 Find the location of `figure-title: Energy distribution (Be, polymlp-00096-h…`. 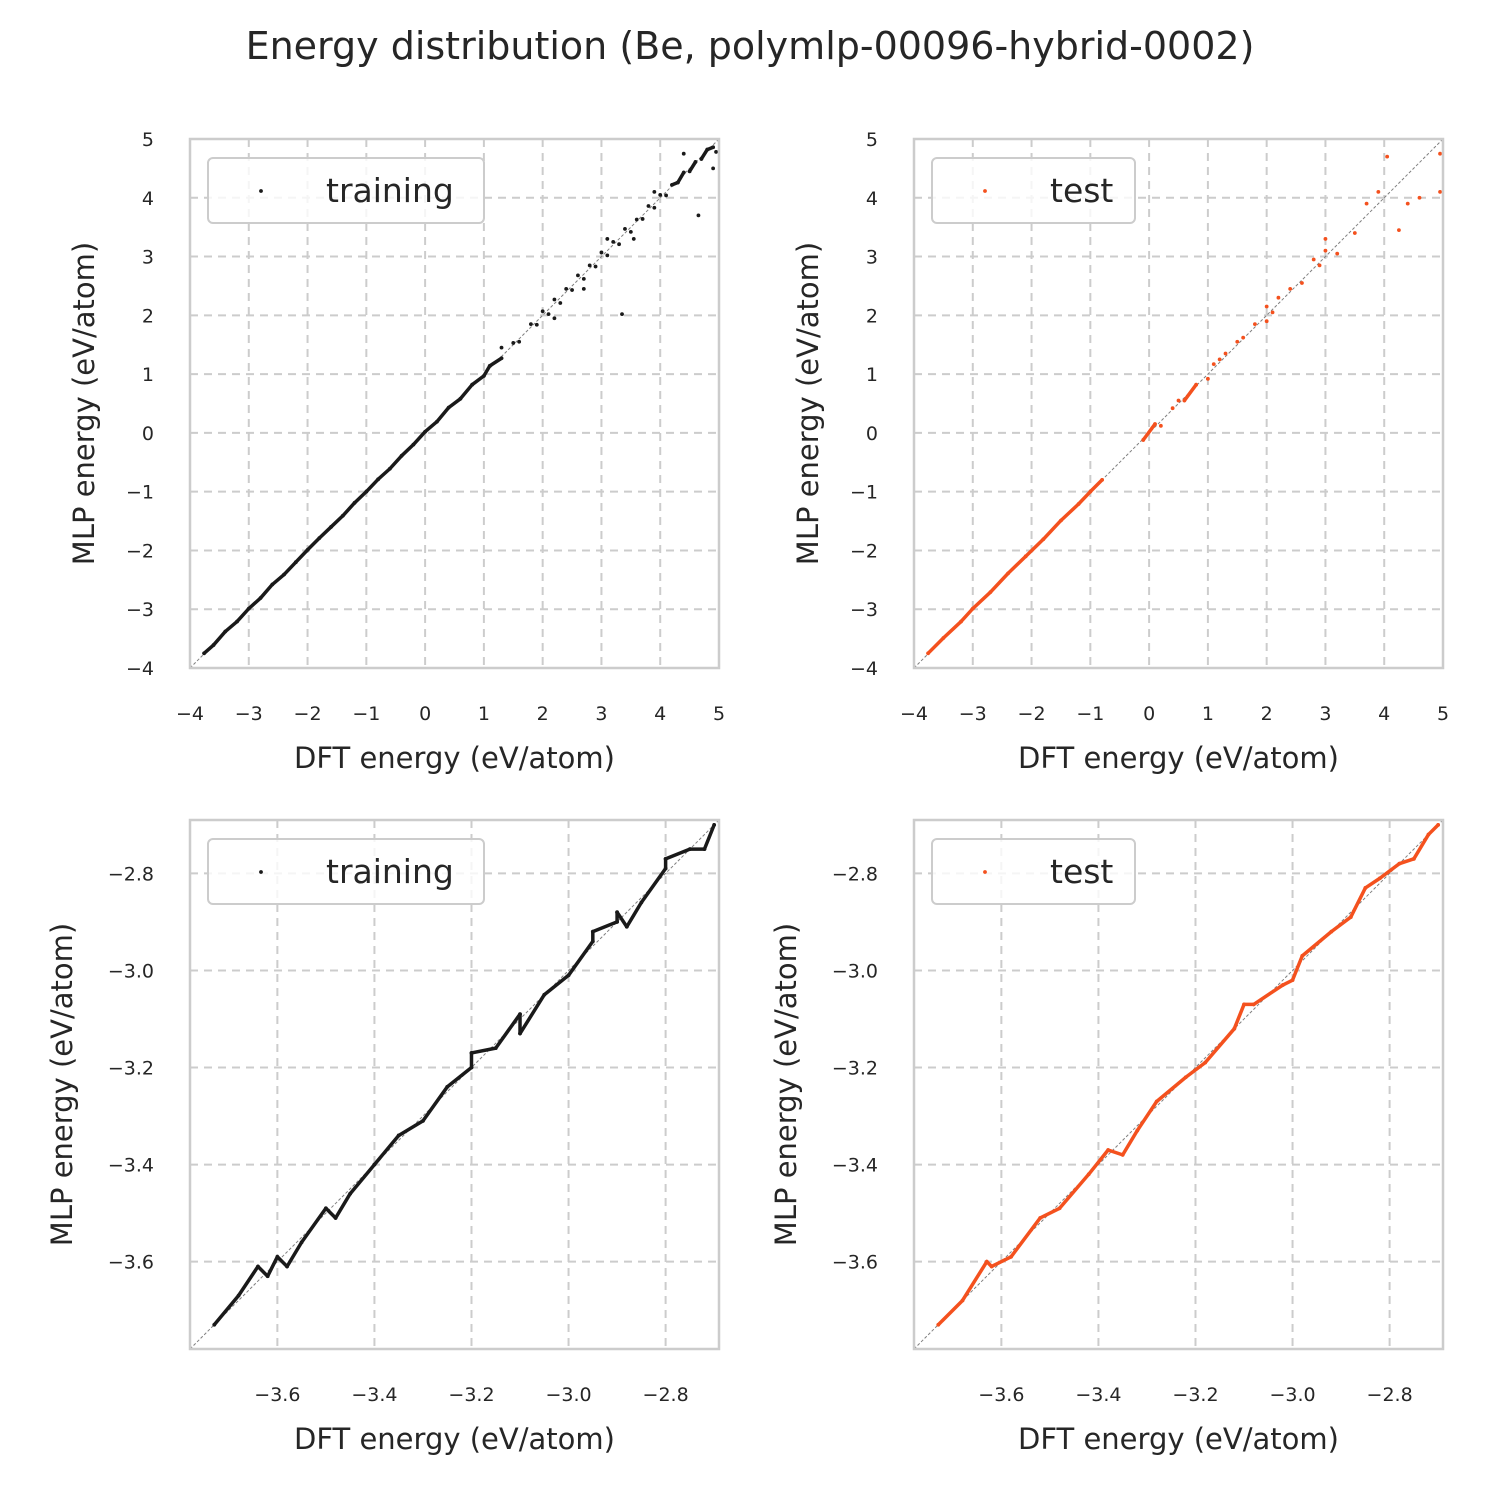

figure-title: Energy distribution (Be, polymlp-00096-h… is located at coordinates (750, 46).